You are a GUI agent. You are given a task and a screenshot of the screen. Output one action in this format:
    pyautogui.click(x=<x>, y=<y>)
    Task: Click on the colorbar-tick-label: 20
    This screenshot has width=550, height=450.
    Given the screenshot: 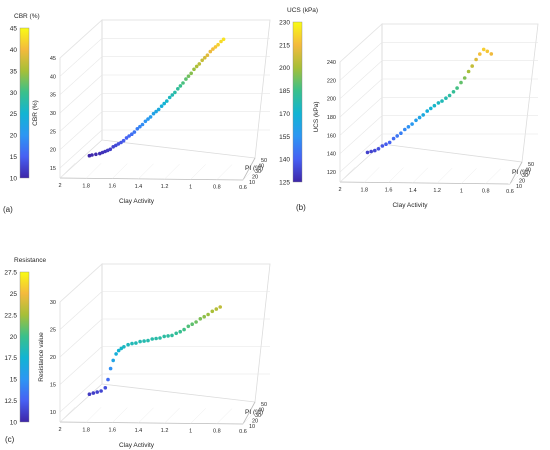 What is the action you would take?
    pyautogui.click(x=14, y=337)
    